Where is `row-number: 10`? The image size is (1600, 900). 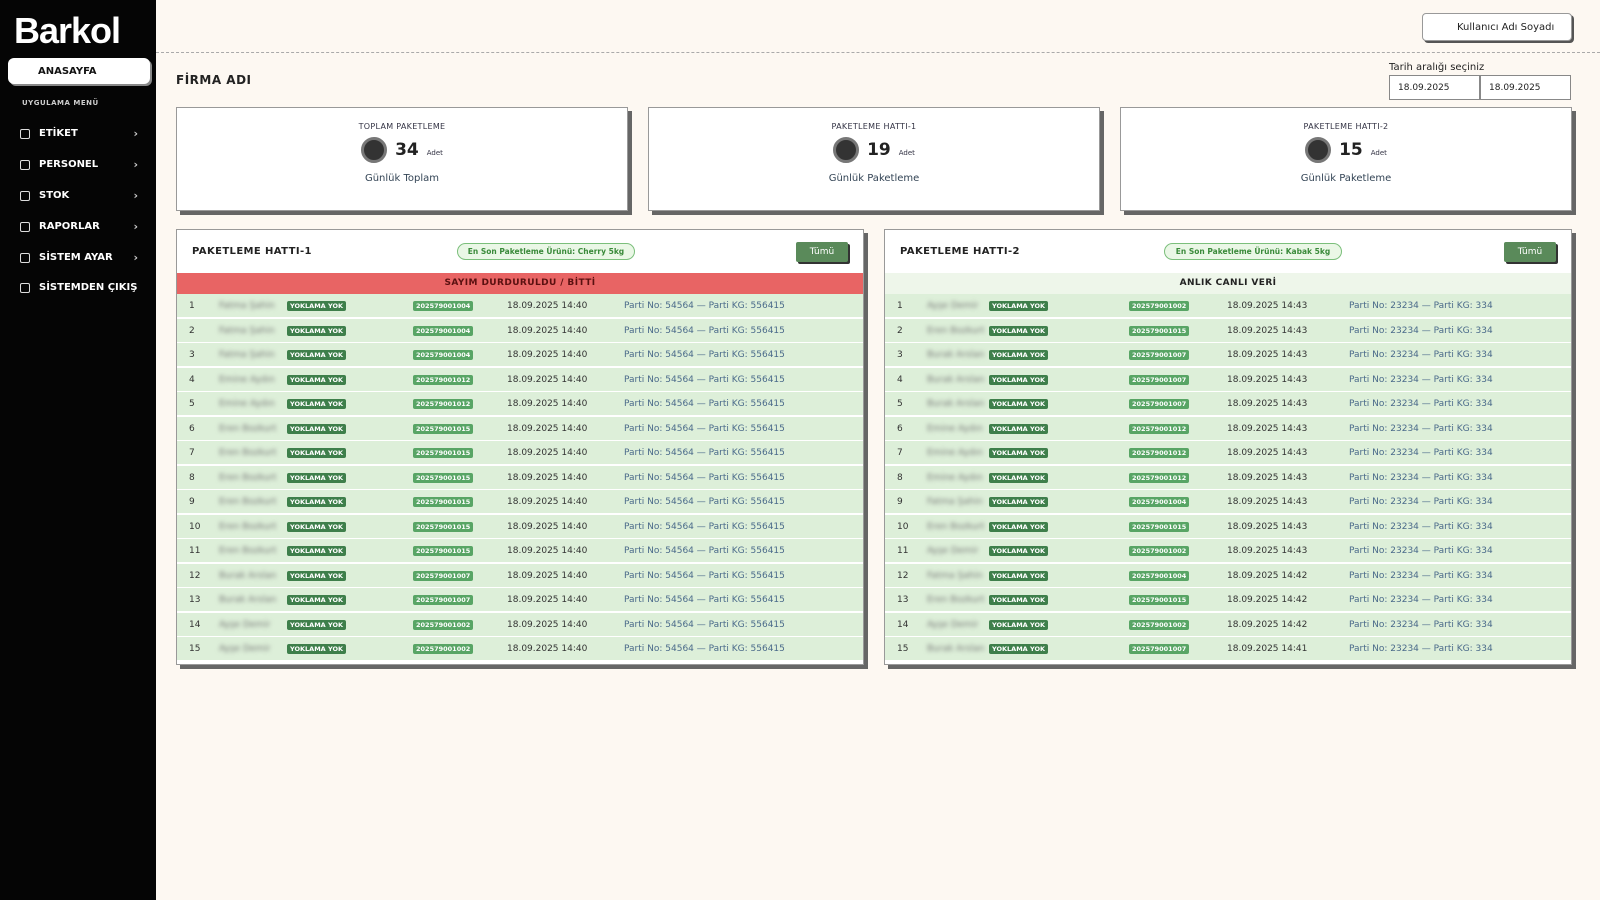 row-number: 10 is located at coordinates (903, 526).